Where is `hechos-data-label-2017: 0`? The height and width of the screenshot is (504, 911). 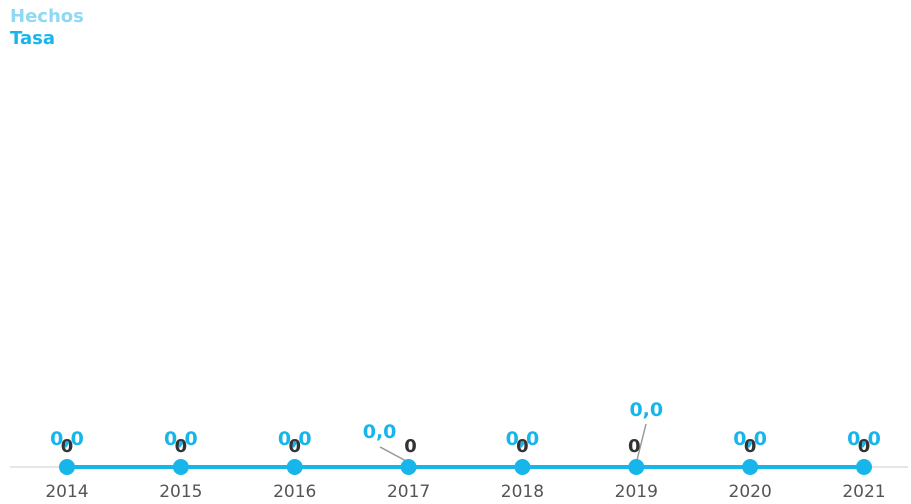
hechos-data-label-2017: 0 is located at coordinates (410, 446).